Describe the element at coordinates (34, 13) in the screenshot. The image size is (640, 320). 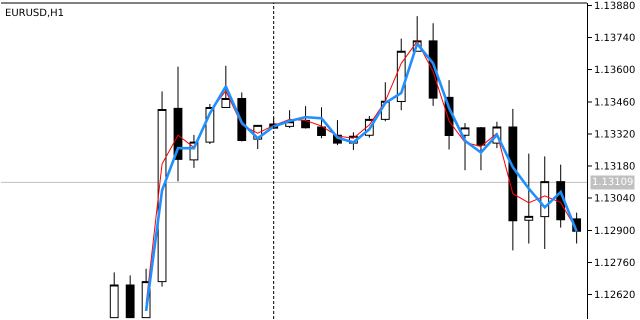
I see `text: EURUSD,H1` at that location.